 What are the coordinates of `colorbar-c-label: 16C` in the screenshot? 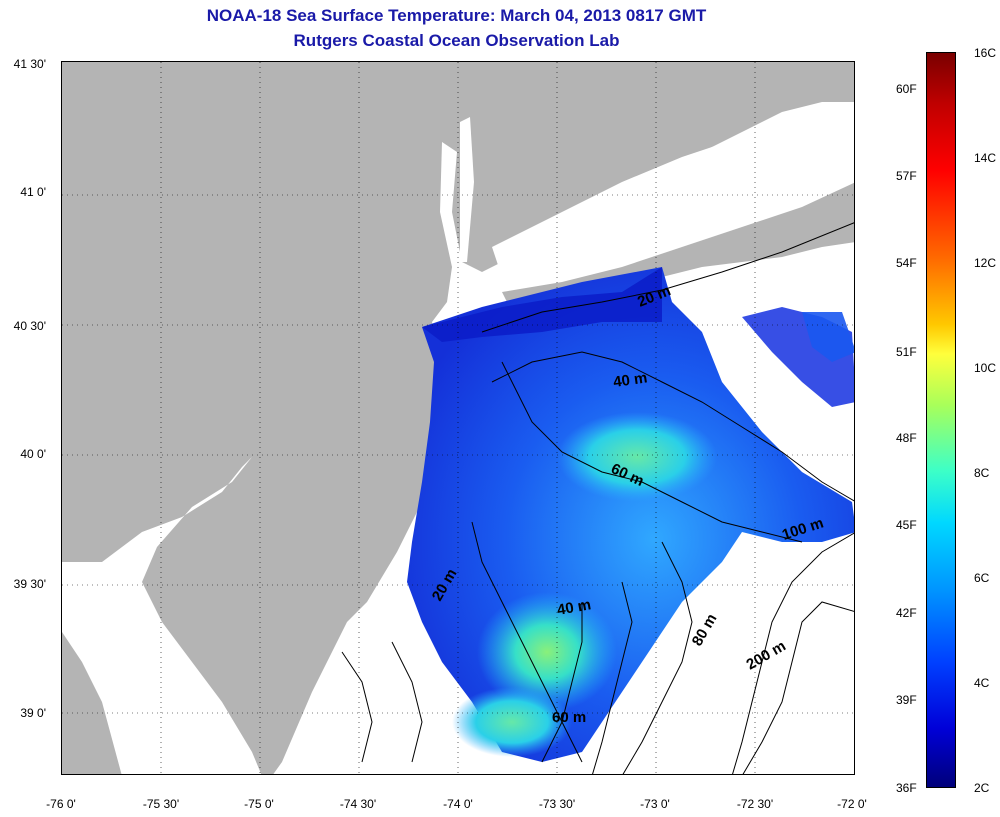 It's located at (985, 53).